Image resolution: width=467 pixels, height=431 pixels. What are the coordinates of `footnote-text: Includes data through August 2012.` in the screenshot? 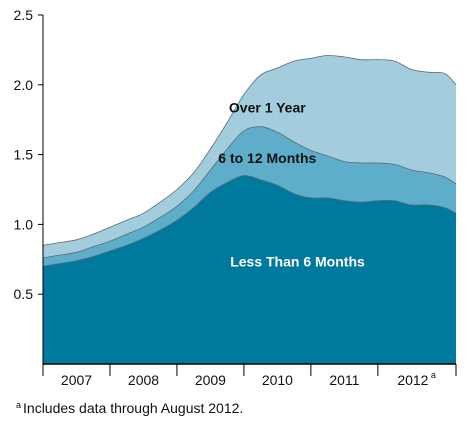 It's located at (133, 408).